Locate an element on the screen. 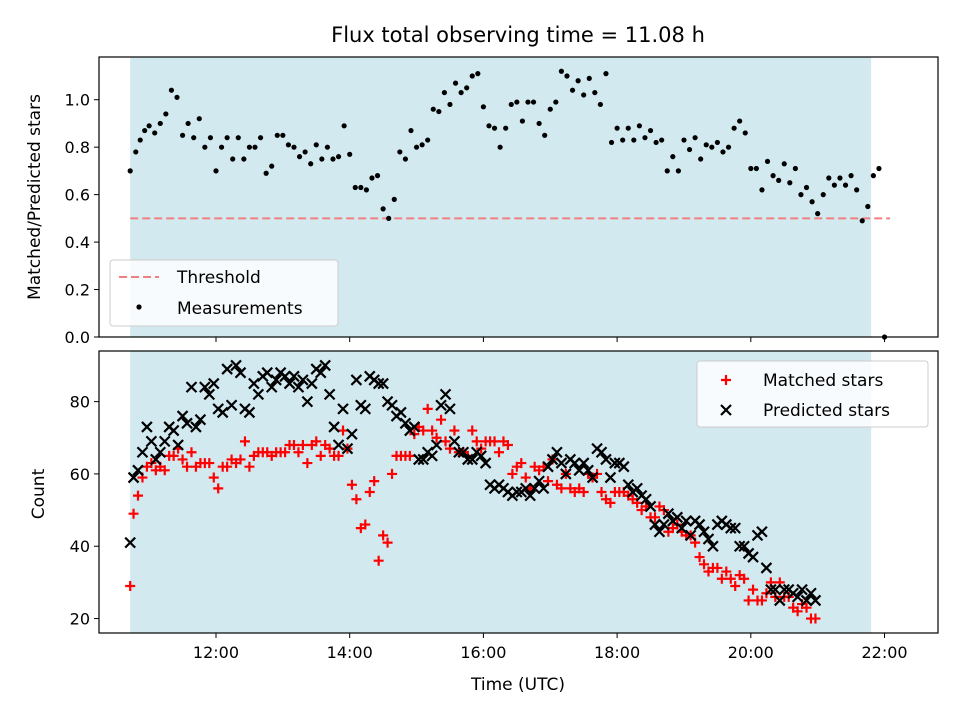 The image size is (960, 720). x-axis-label: Time (UTC) is located at coordinates (517, 685).